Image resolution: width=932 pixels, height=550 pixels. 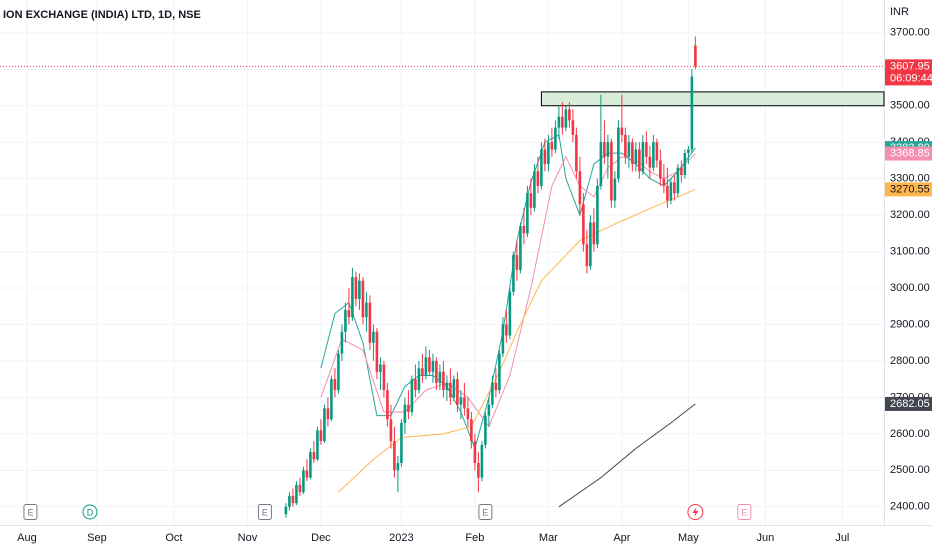 What do you see at coordinates (910, 106) in the screenshot?
I see `y-tick-label: 3500.00` at bounding box center [910, 106].